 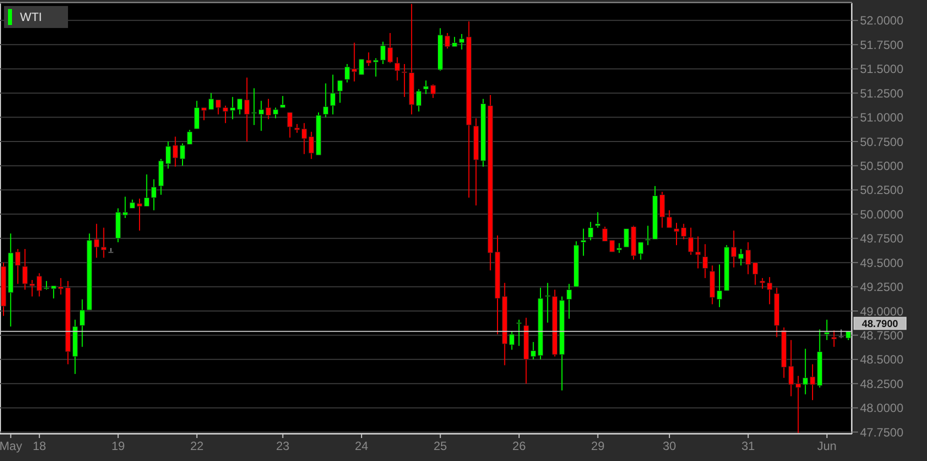 What do you see at coordinates (882, 190) in the screenshot?
I see `y-tick-label: 50.2500` at bounding box center [882, 190].